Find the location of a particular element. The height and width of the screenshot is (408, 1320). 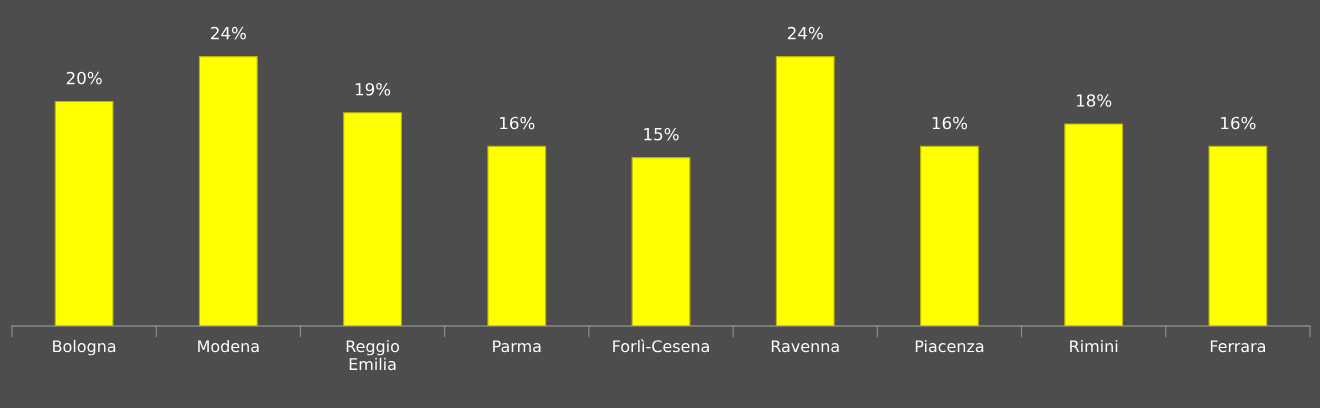

data-label: 19% is located at coordinates (373, 89).